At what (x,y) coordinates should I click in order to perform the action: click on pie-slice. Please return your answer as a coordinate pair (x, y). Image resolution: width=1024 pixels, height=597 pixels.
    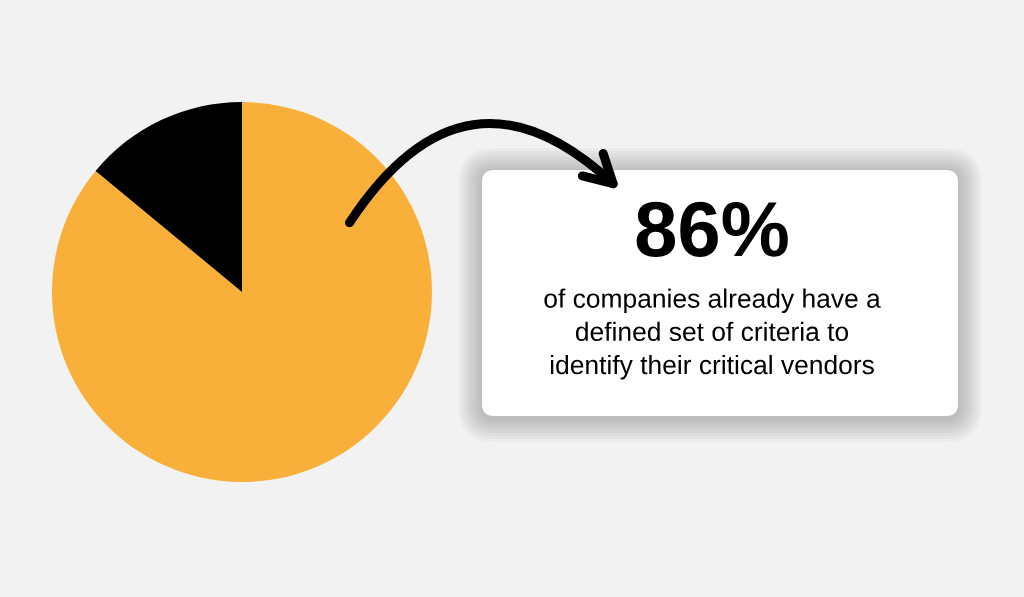
    Looking at the image, I should click on (168, 197).